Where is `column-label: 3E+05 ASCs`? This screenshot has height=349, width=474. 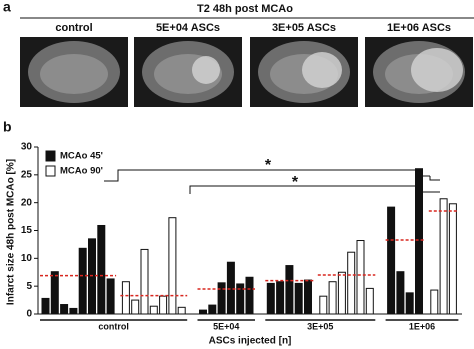 column-label: 3E+05 ASCs is located at coordinates (304, 28).